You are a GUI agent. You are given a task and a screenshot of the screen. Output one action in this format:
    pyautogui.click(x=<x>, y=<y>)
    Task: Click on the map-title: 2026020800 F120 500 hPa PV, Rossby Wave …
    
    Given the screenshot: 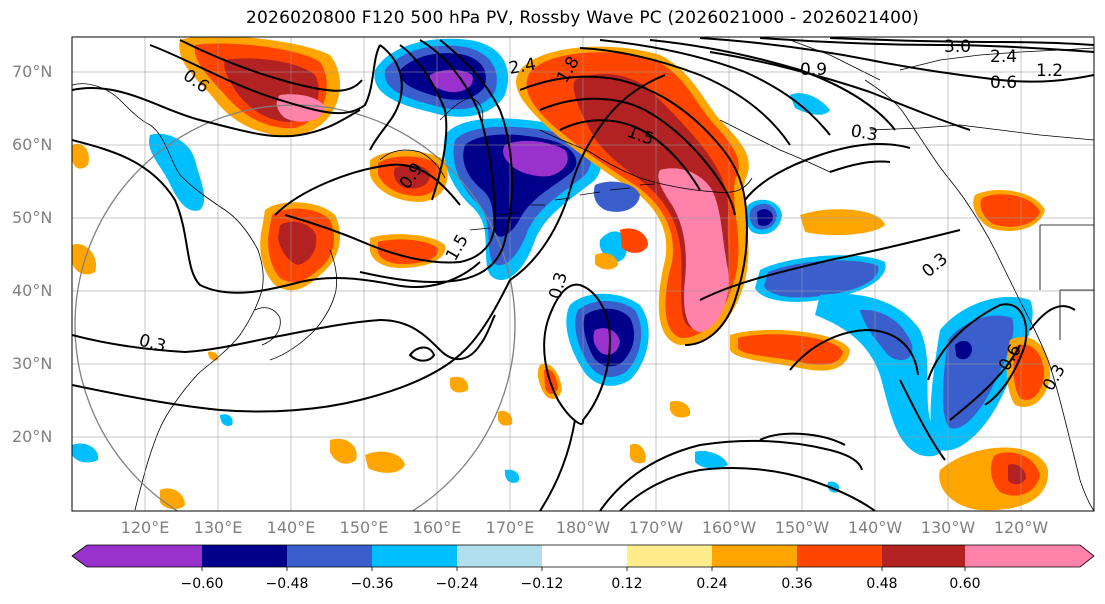 What is the action you would take?
    pyautogui.click(x=582, y=18)
    